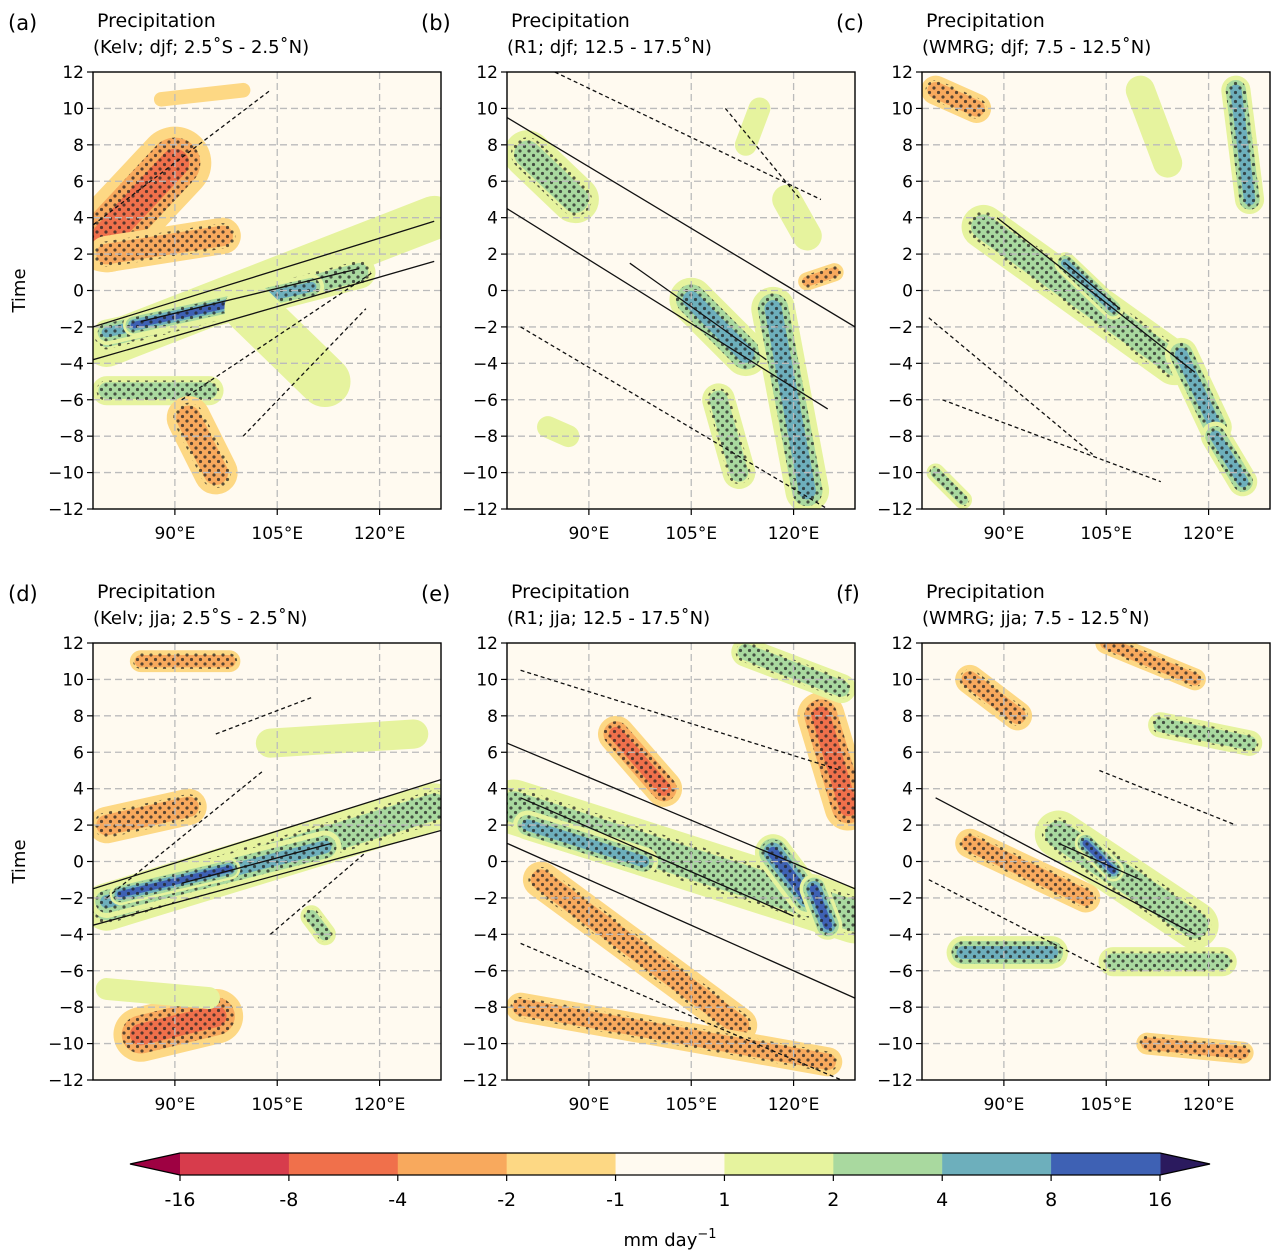 The image size is (1277, 1257). Describe the element at coordinates (201, 47) in the screenshot. I see `panel-subtitle: (Kelv; djf; 2.5˚S - 2.5˚N)` at that location.